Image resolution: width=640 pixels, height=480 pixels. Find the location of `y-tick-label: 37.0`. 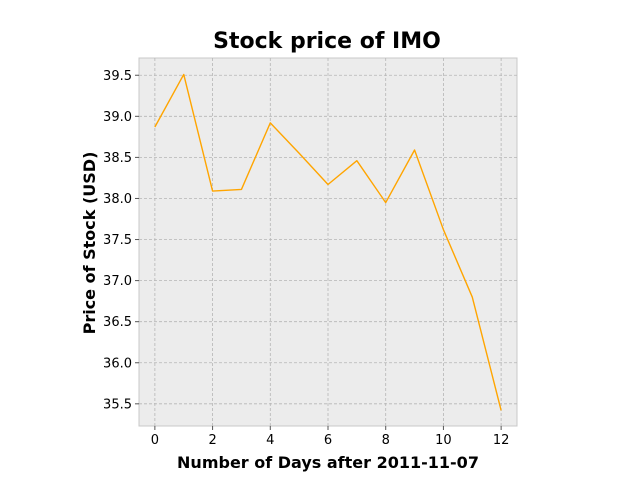

y-tick-label: 37.0 is located at coordinates (117, 281).